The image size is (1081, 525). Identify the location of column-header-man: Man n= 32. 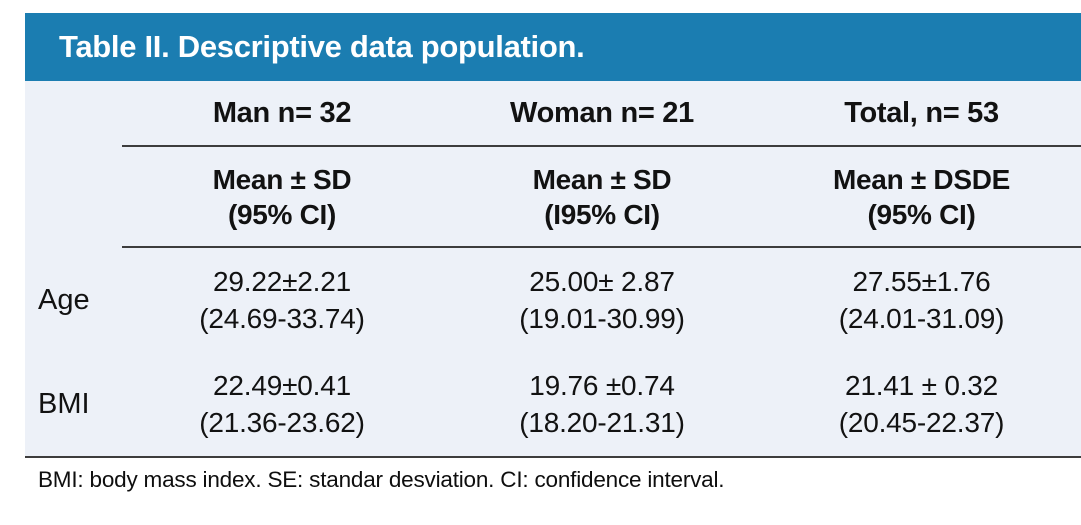
(282, 114).